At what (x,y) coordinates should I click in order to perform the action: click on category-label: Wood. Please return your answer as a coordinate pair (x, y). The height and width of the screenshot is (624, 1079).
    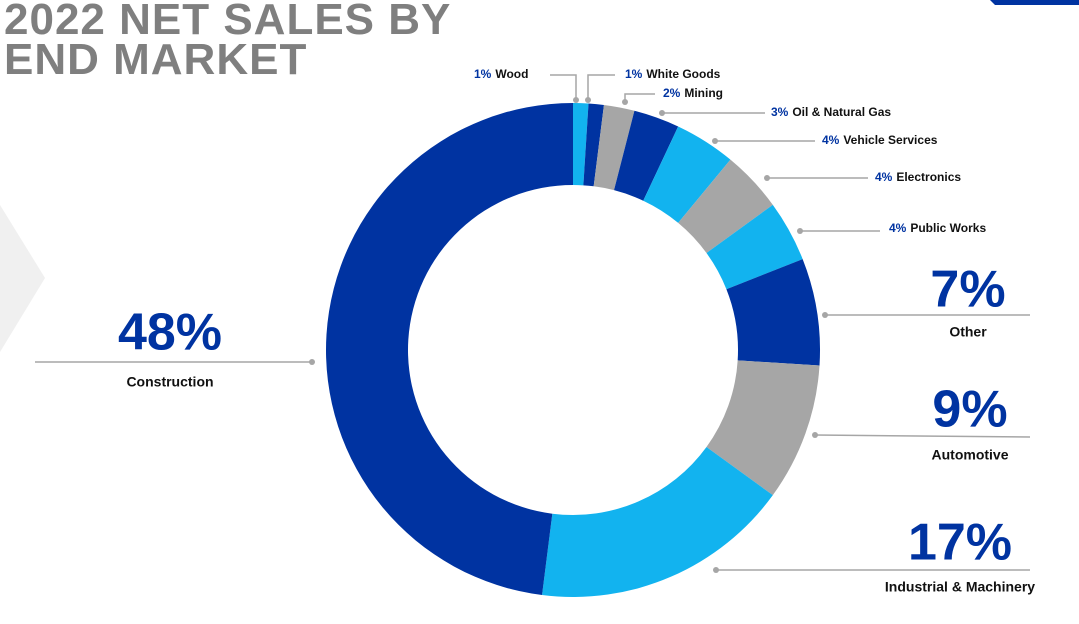
    Looking at the image, I should click on (511, 74).